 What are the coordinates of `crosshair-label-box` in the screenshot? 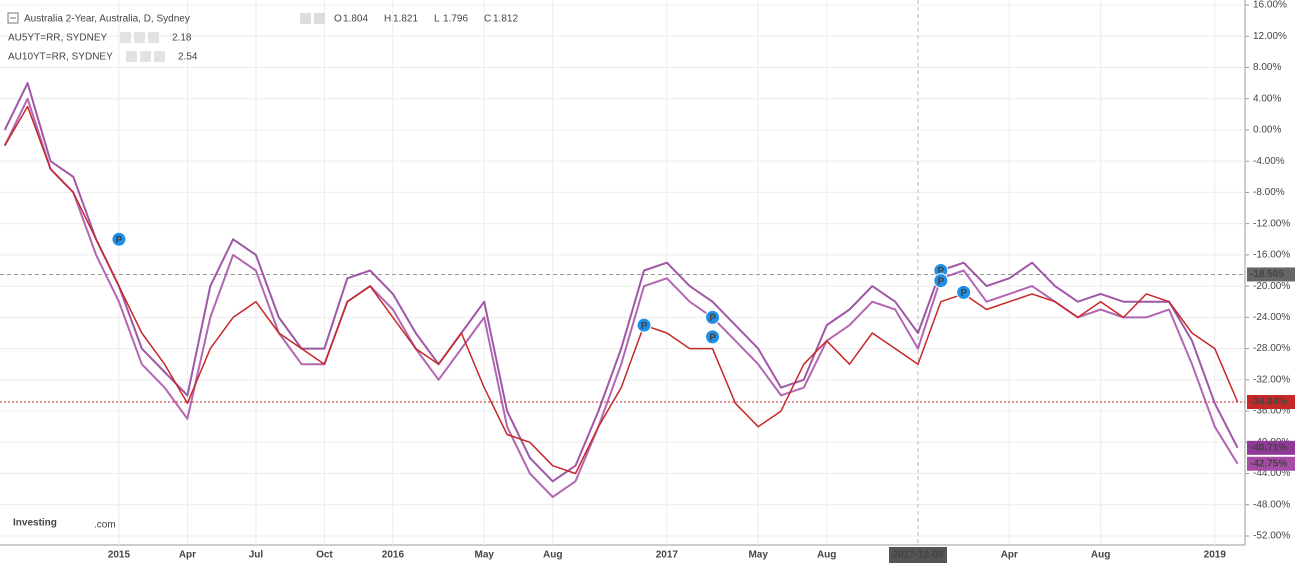 It's located at (918, 555).